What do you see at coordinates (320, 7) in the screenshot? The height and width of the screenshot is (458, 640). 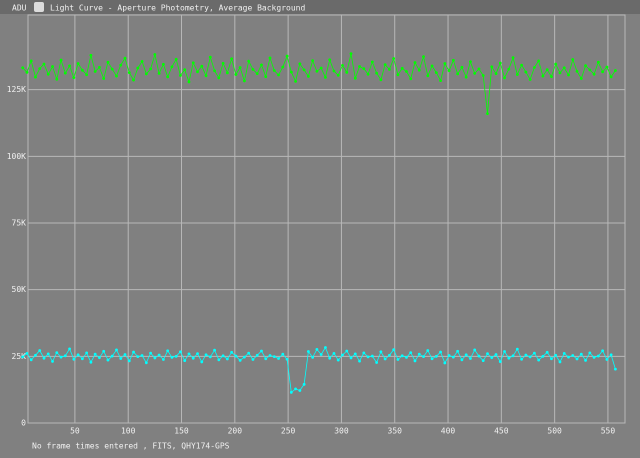 I see `title-bar` at bounding box center [320, 7].